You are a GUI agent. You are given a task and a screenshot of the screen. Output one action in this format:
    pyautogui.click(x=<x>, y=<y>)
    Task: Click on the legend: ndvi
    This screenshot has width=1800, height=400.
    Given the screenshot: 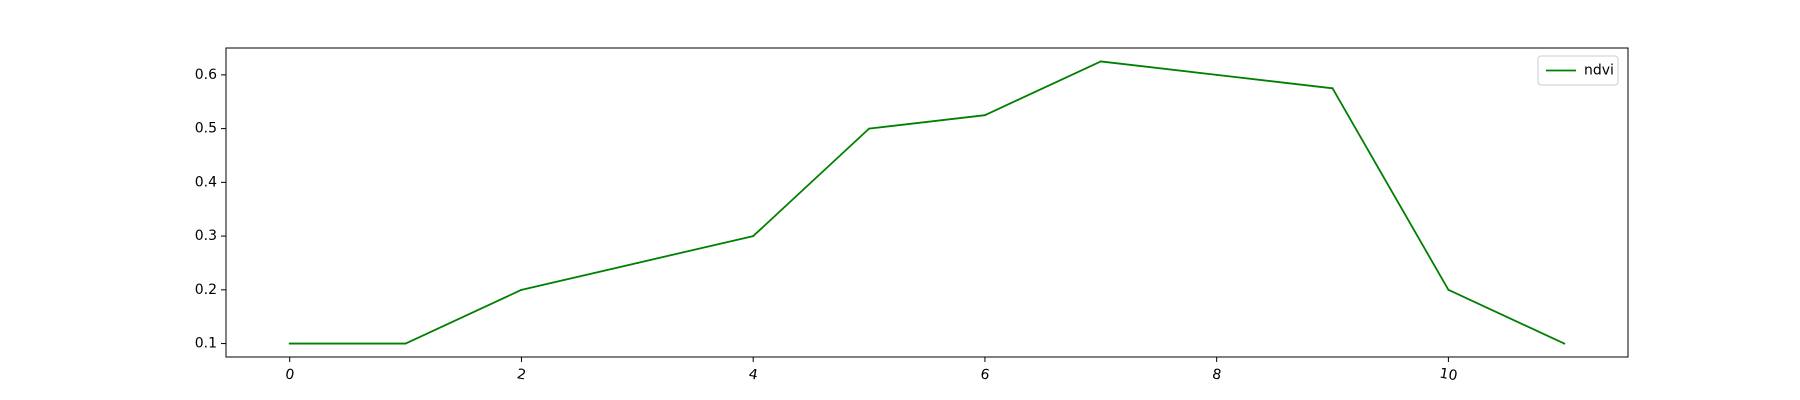 What is the action you would take?
    pyautogui.click(x=1578, y=70)
    